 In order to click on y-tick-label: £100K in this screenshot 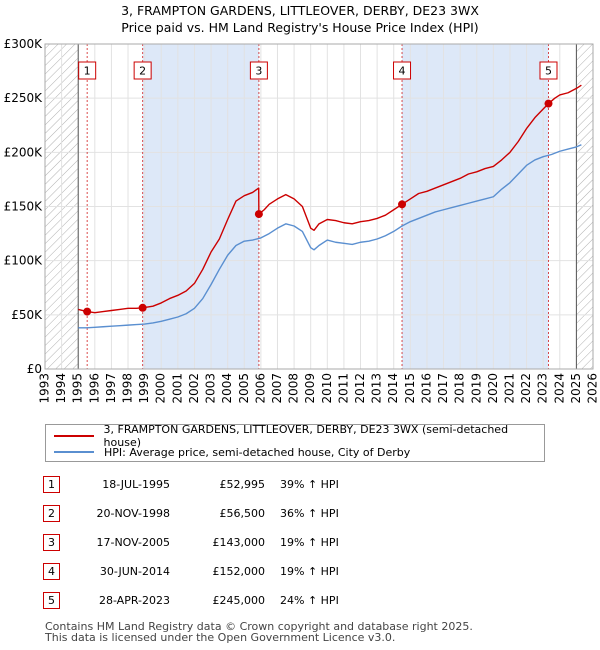, I will do `click(24, 261)`.